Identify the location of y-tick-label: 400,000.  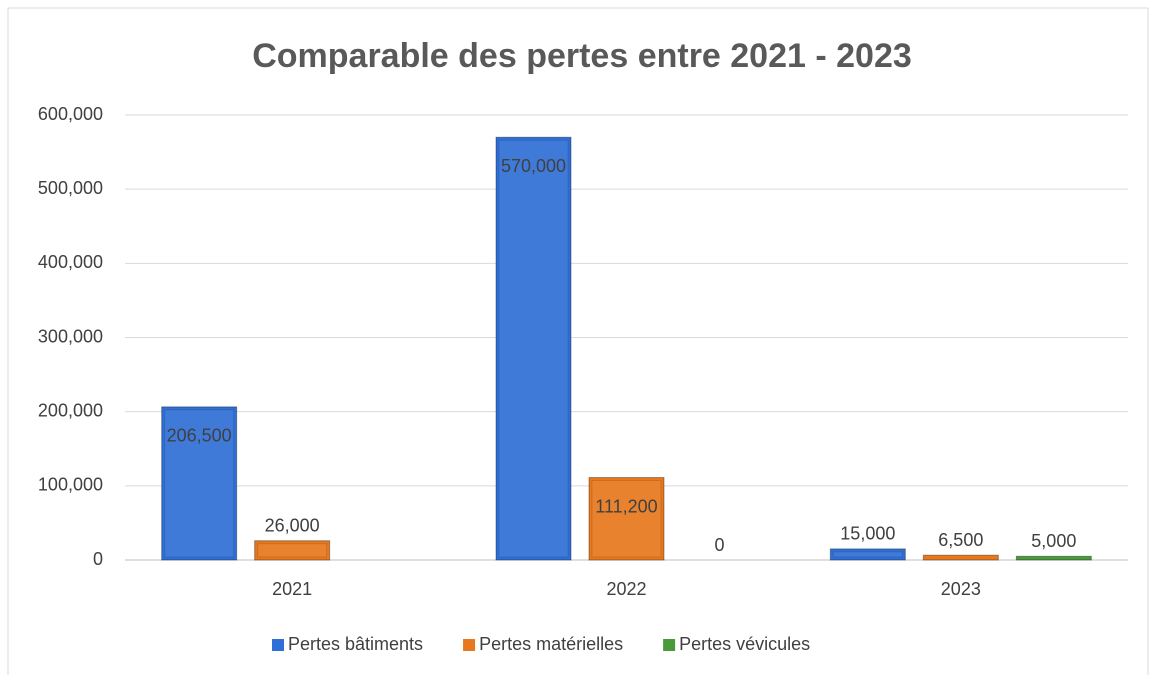
(70, 262).